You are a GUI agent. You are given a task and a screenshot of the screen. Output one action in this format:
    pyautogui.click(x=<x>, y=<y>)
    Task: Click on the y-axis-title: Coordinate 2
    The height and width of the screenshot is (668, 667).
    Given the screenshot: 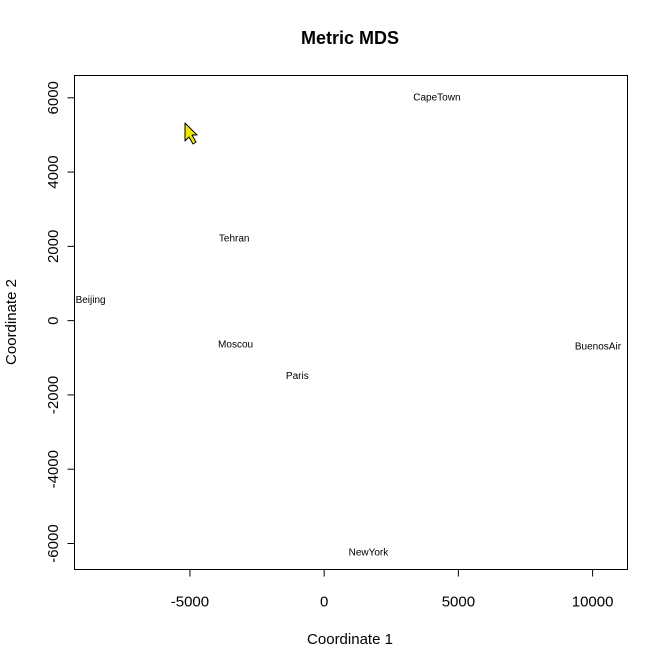 What is the action you would take?
    pyautogui.click(x=11, y=322)
    